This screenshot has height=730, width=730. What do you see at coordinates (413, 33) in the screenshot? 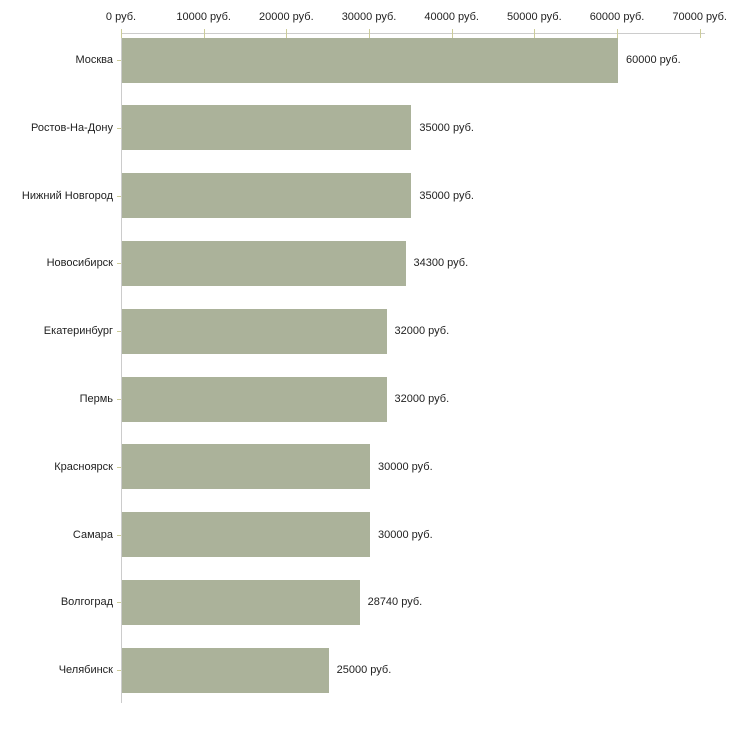
I see `x-axis-line` at bounding box center [413, 33].